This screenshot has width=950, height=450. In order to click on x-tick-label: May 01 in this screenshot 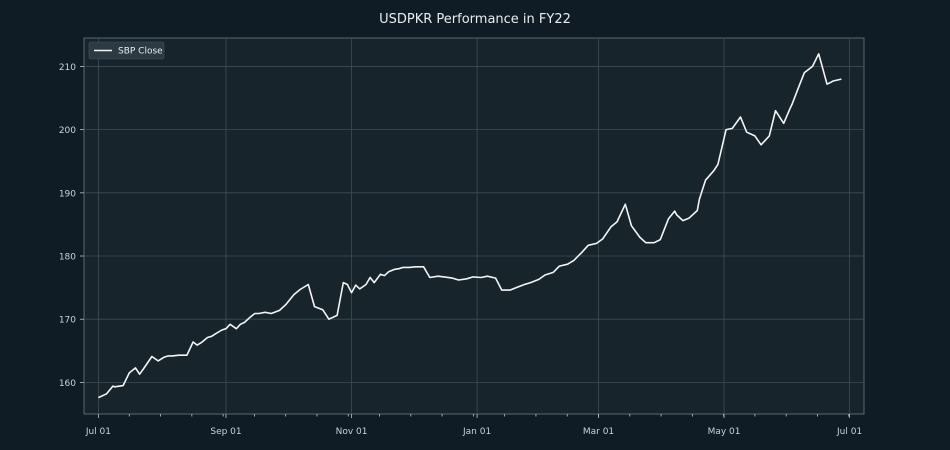, I will do `click(724, 432)`.